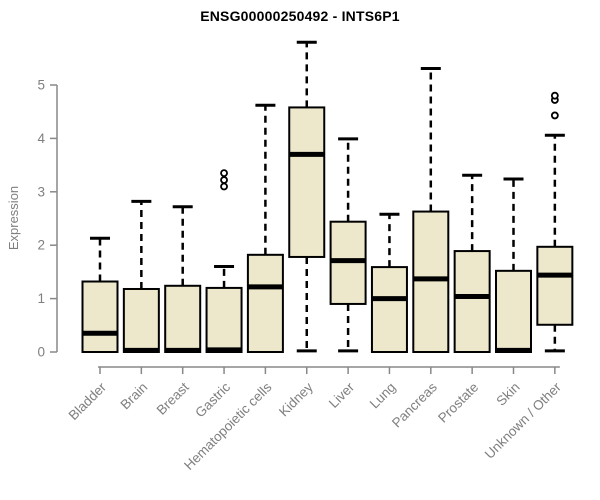 This screenshot has height=500, width=600. I want to click on y-tick-label: 3, so click(41, 191).